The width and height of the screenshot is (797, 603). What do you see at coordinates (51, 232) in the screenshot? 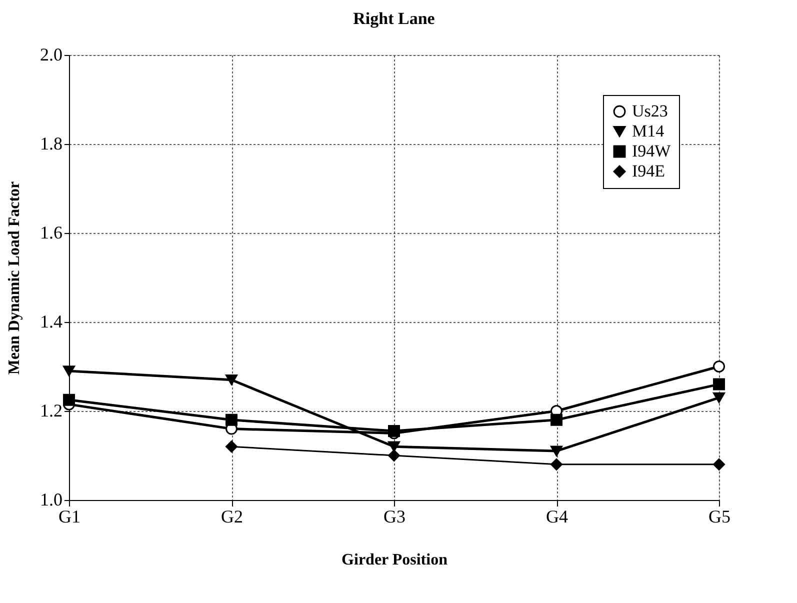
I see `y-tick-label: 1.6` at bounding box center [51, 232].